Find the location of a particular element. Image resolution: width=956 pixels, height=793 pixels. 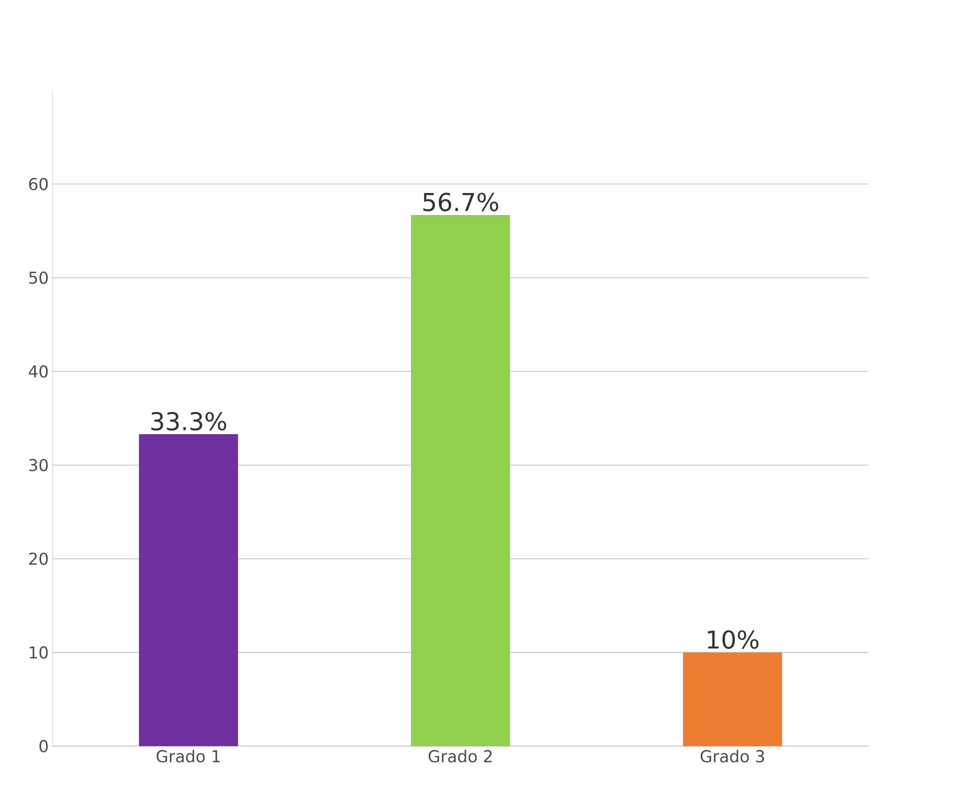

y-tick-label: 0 is located at coordinates (44, 746).